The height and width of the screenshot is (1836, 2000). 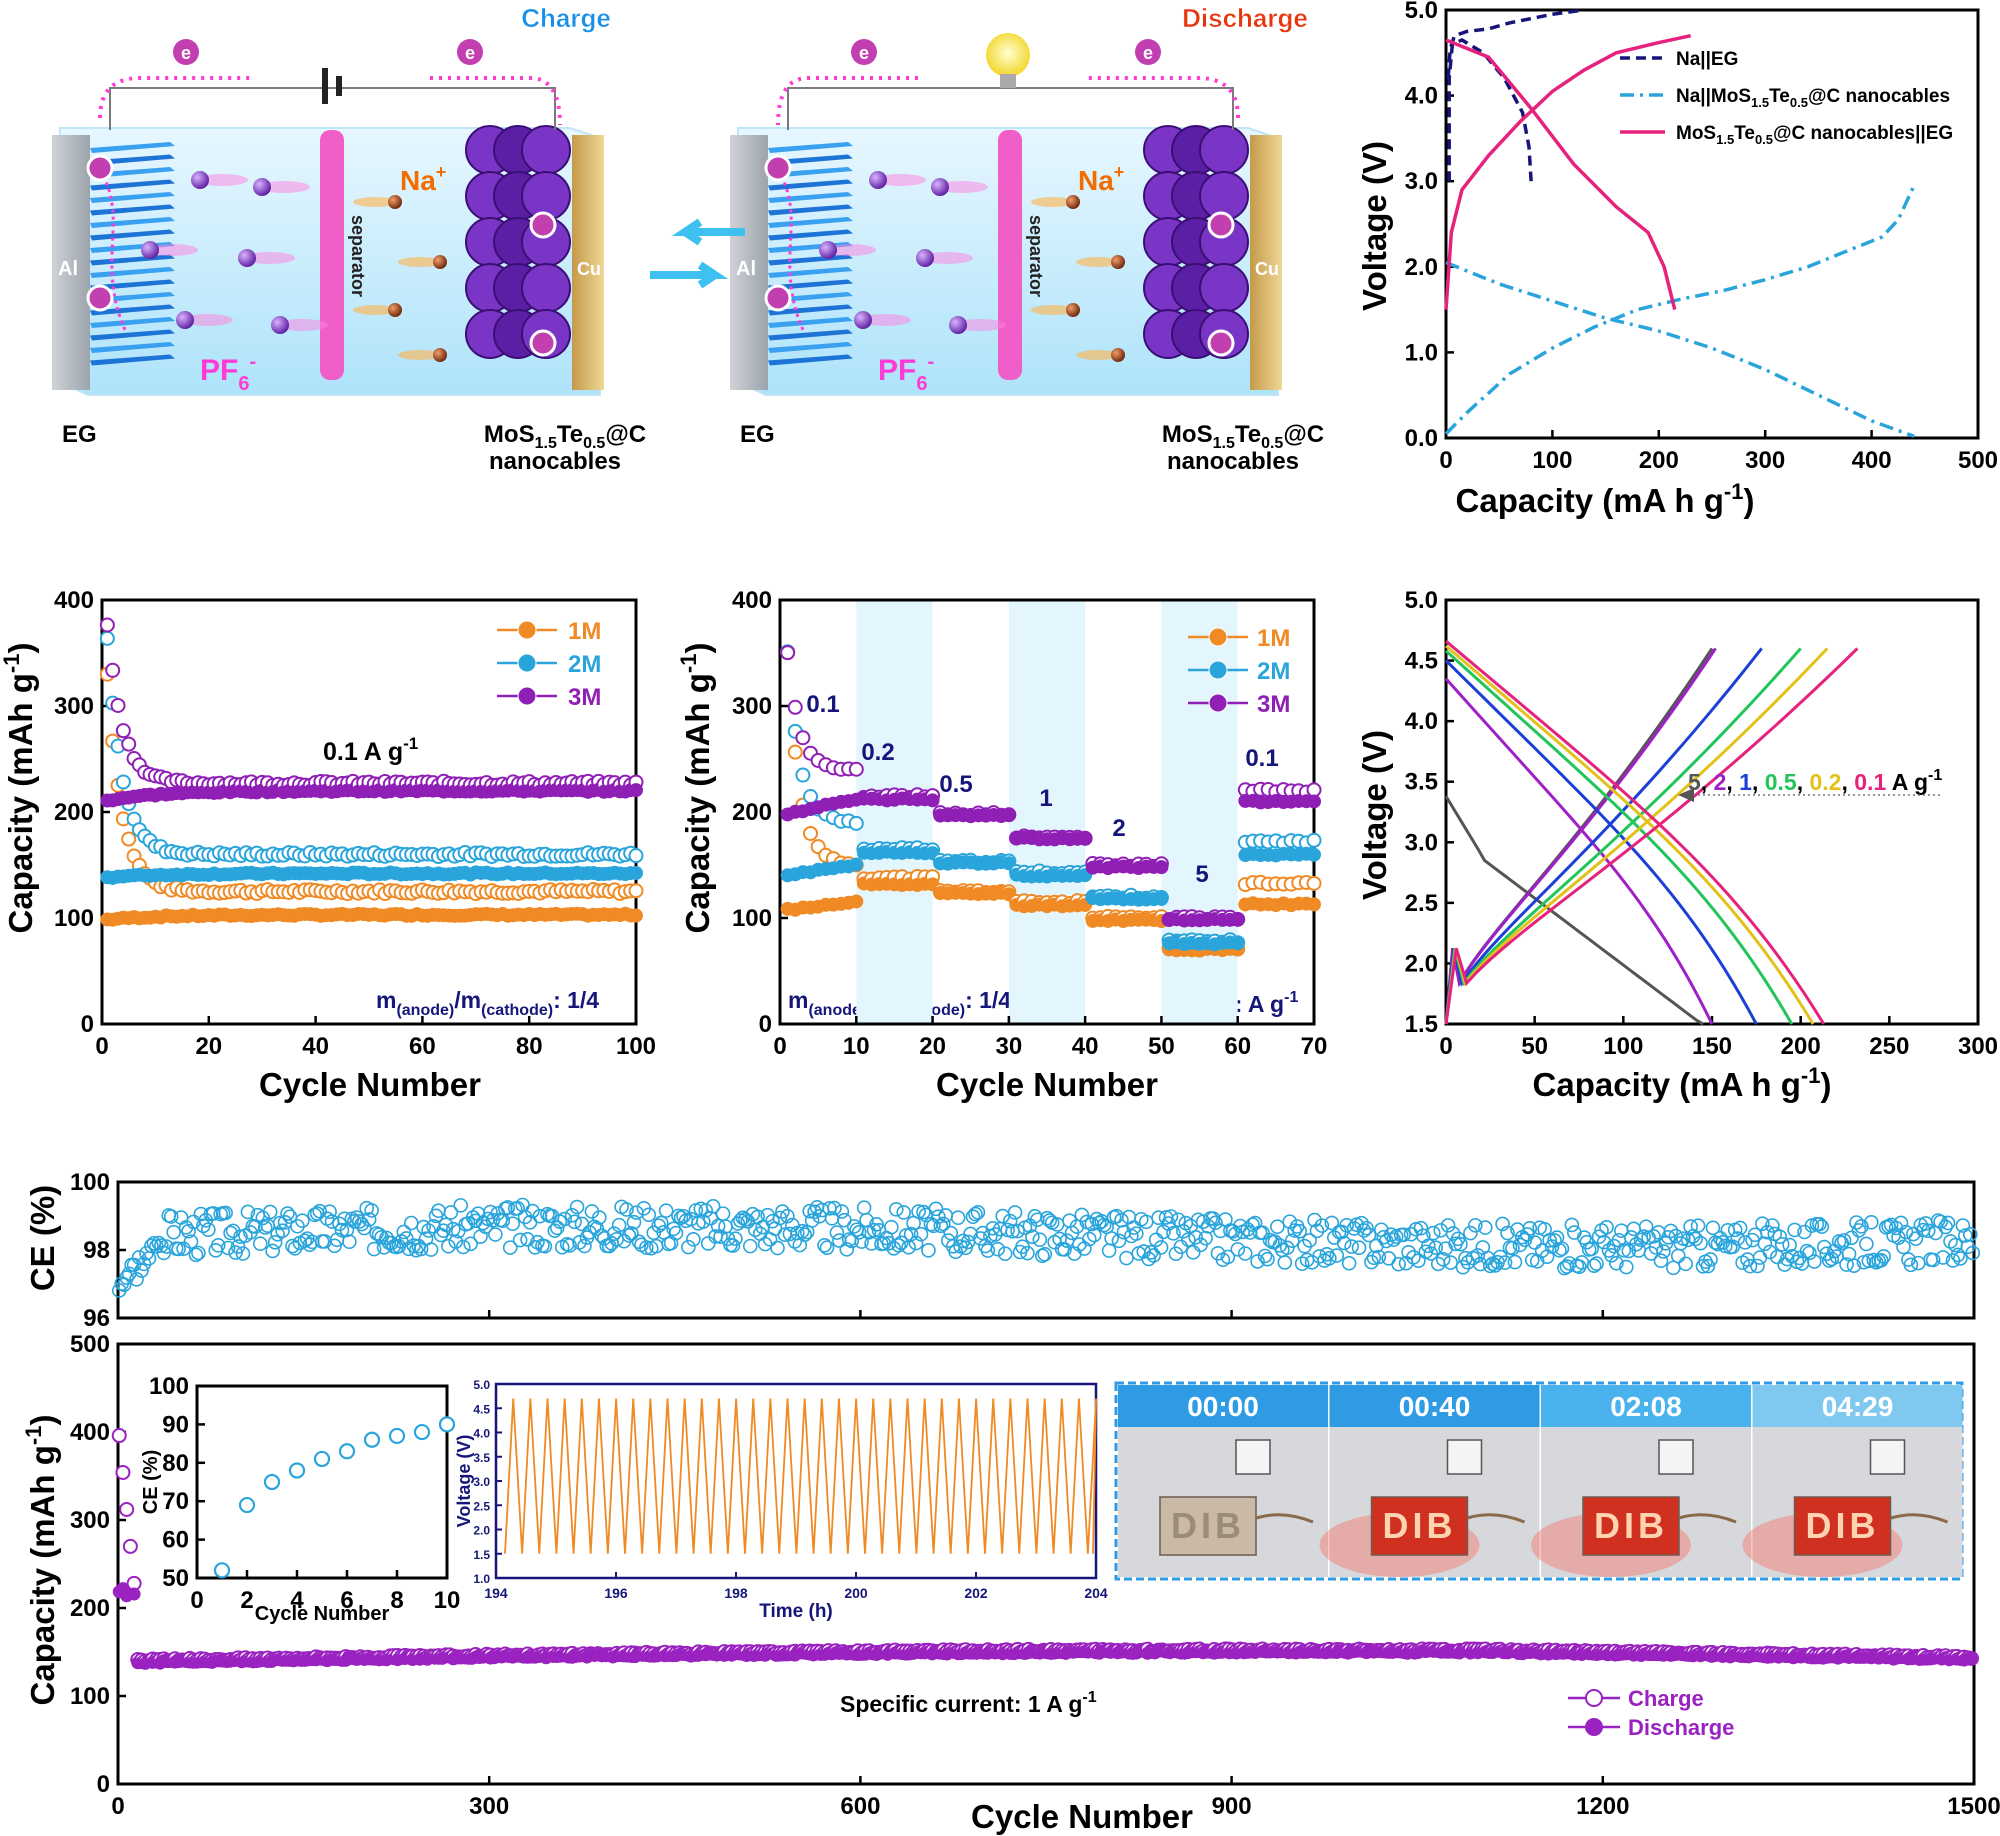 What do you see at coordinates (470, 52) in the screenshot?
I see `electron-badge` at bounding box center [470, 52].